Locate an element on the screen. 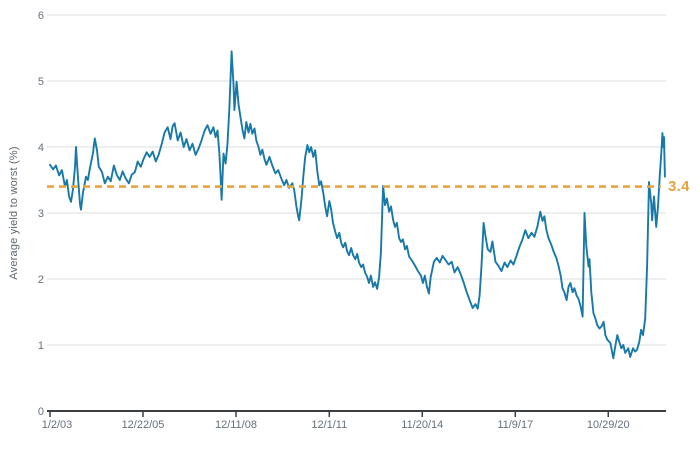  y-tick-label-5: 5 is located at coordinates (41, 82).